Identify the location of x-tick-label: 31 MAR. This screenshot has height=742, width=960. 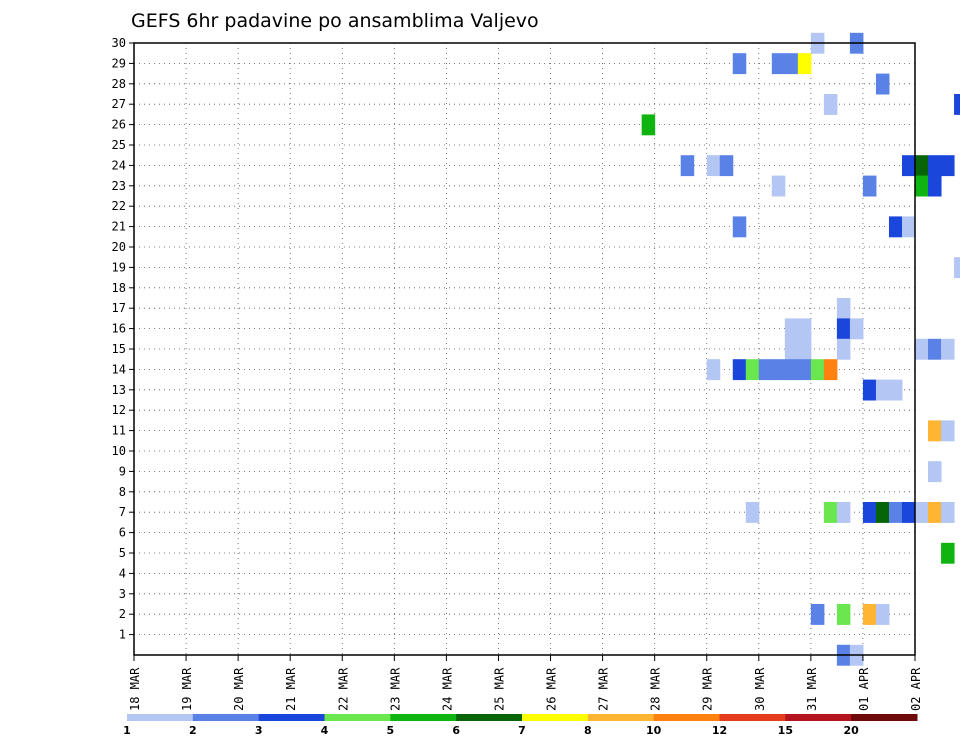
(812, 689).